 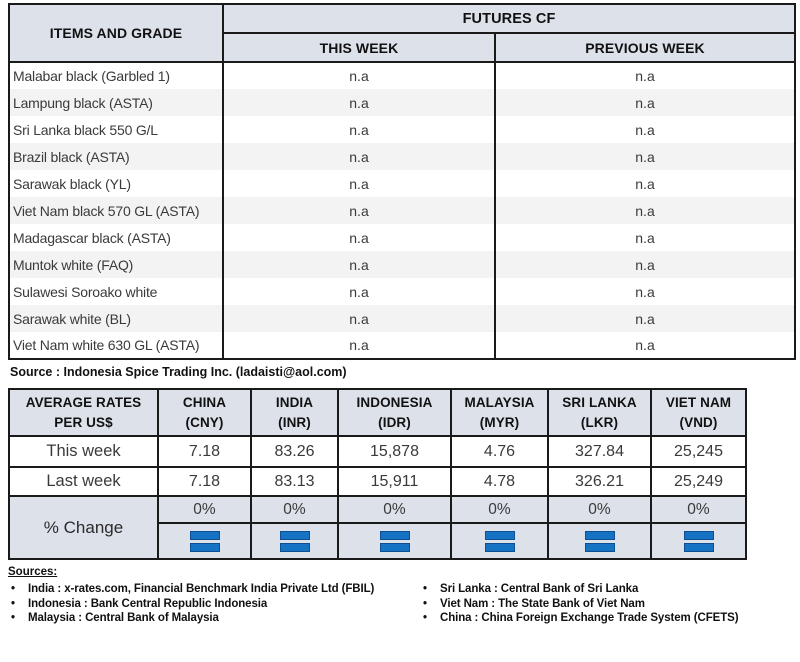 What do you see at coordinates (116, 345) in the screenshot?
I see `item-grade-cell: Viet Nam white 630 GL (ASTA)` at bounding box center [116, 345].